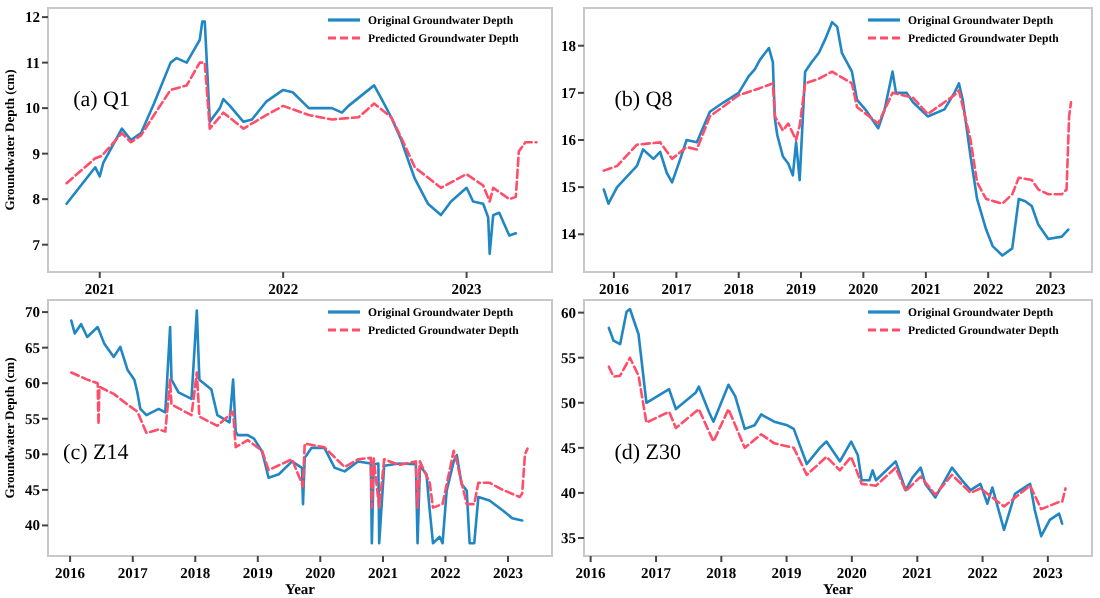 This screenshot has height=598, width=1100. Describe the element at coordinates (96, 452) in the screenshot. I see `text: (c) Z14` at that location.